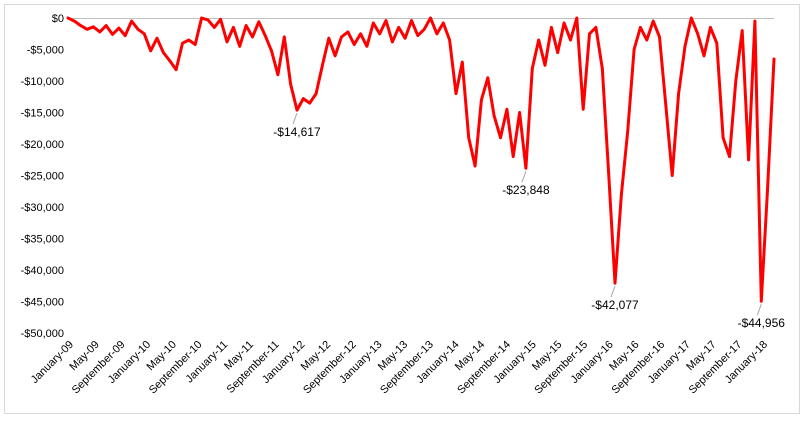 The width and height of the screenshot is (806, 422). Describe the element at coordinates (615, 305) in the screenshot. I see `data-label: -$42,077` at that location.